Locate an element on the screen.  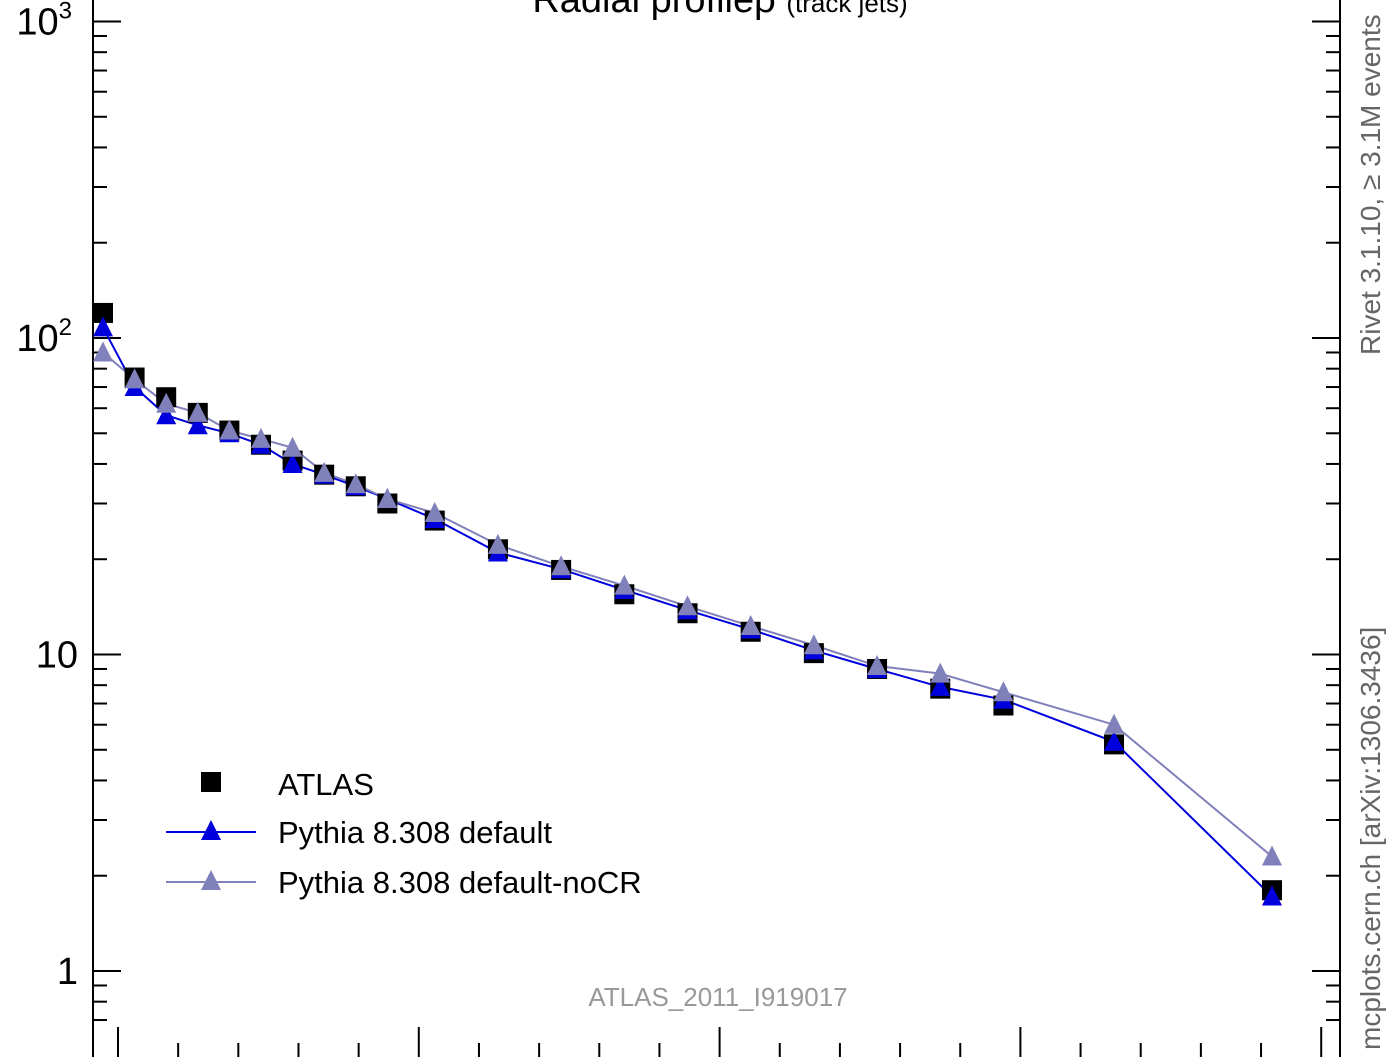
chart-title-sub: (track jets) is located at coordinates (846, 9).